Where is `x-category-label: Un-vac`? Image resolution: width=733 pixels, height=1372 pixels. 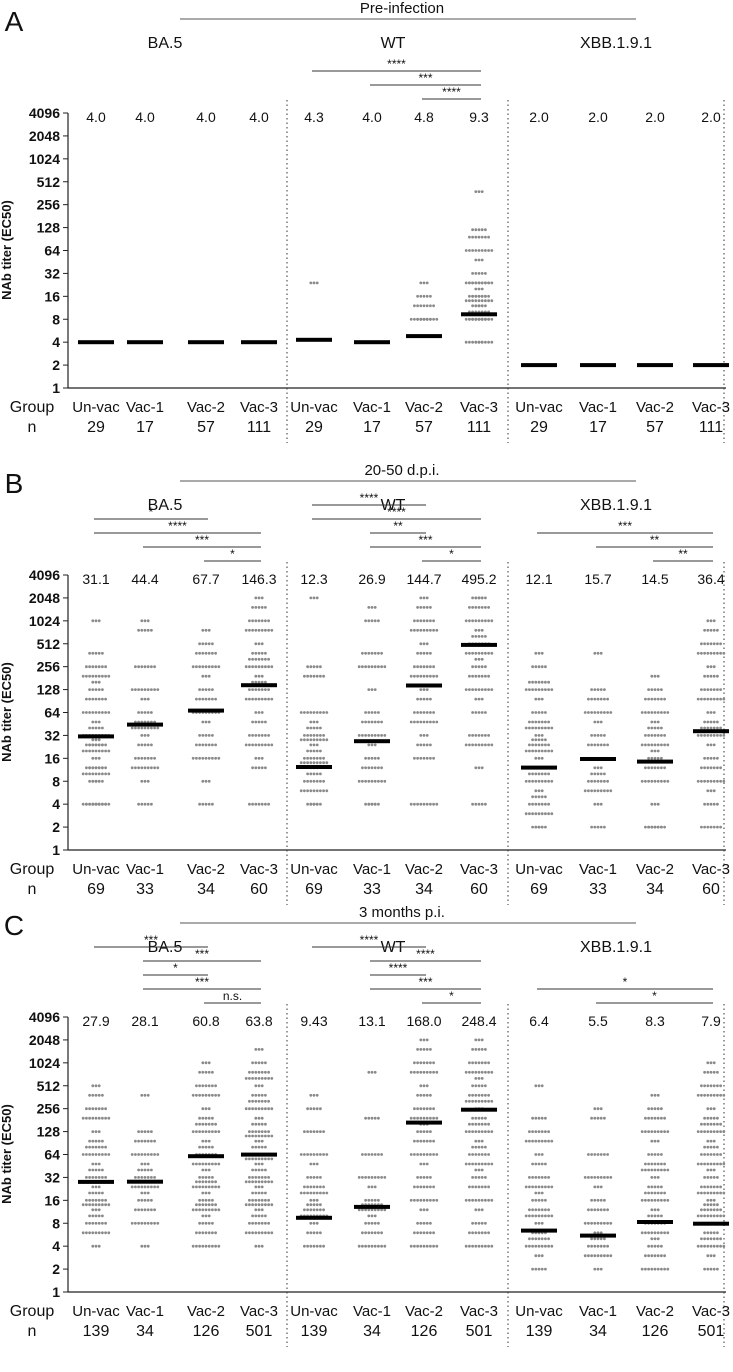
x-category-label: Un-vac is located at coordinates (539, 407).